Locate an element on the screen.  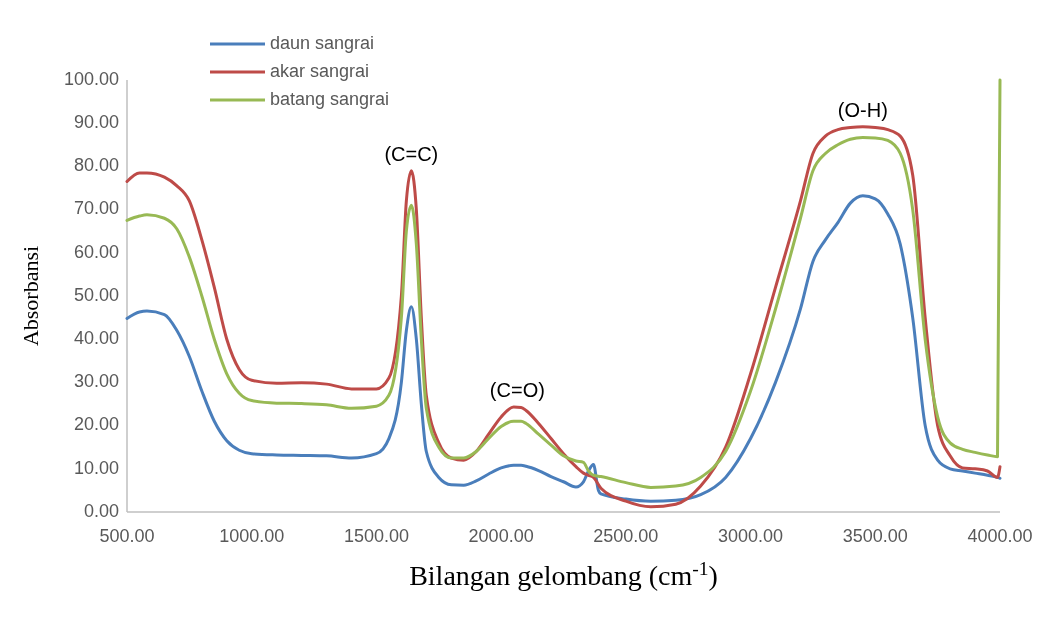
y-tick-label: 80.00 is located at coordinates (96, 165).